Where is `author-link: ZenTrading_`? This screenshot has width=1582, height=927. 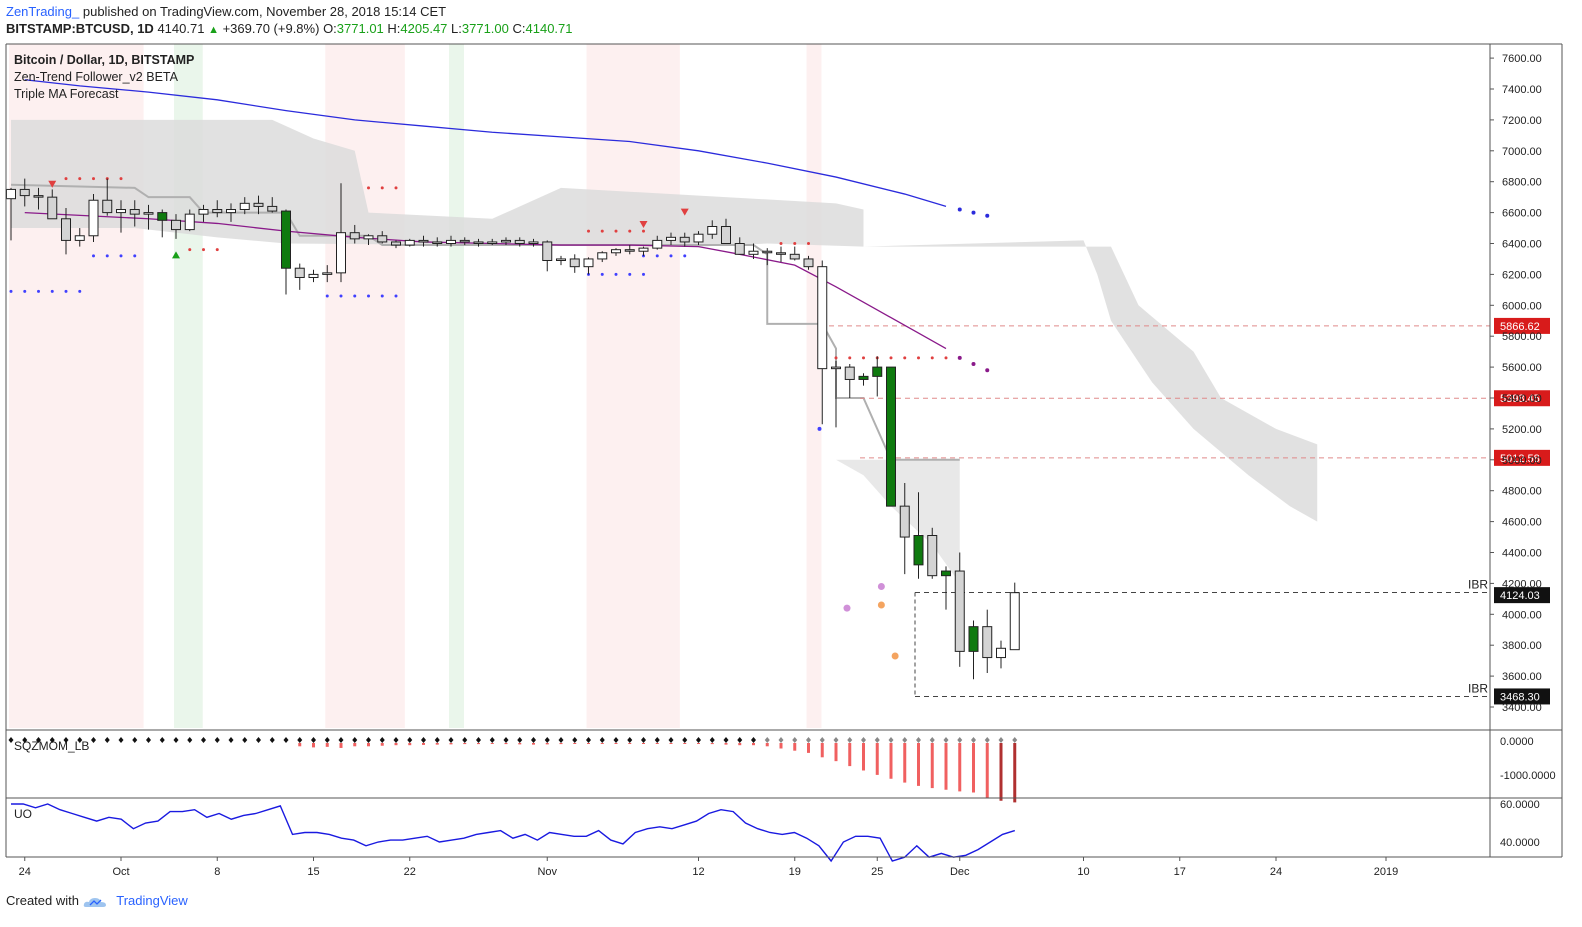
author-link: ZenTrading_ is located at coordinates (43, 11).